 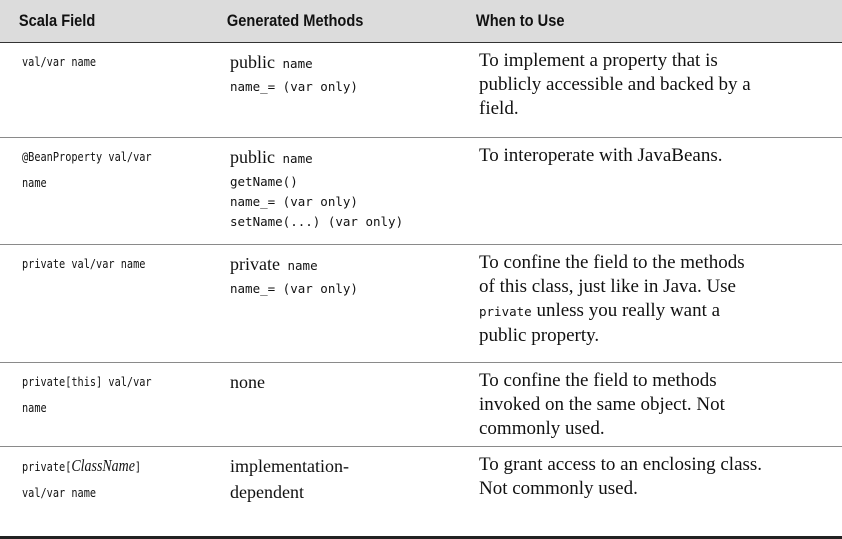 What do you see at coordinates (621, 464) in the screenshot?
I see `desc-line: To grant access to an enclosing class.` at bounding box center [621, 464].